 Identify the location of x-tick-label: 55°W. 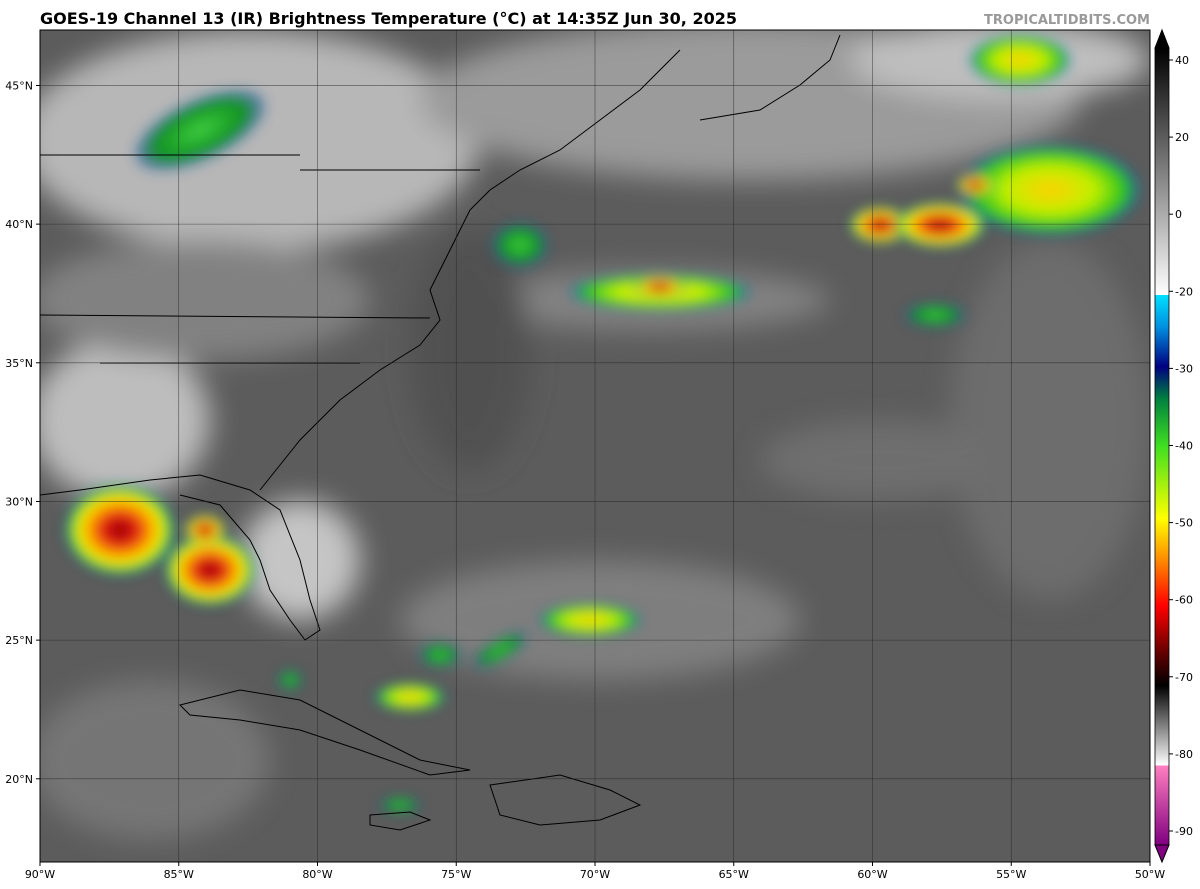
(1011, 874).